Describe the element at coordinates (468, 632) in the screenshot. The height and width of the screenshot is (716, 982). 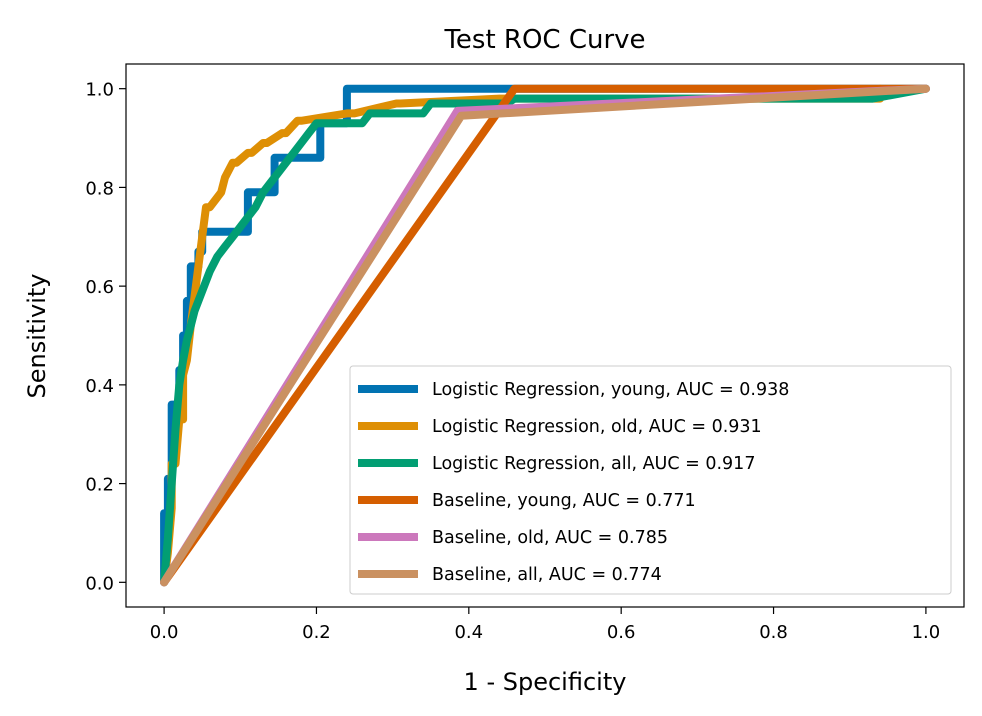
I see `x-tick-label: 0.4` at that location.